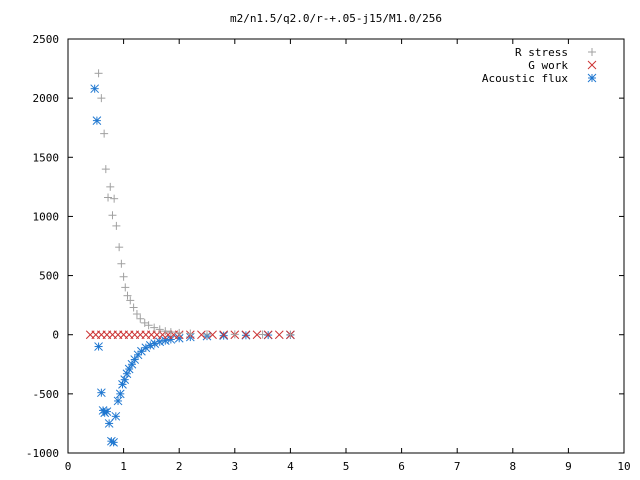 This screenshot has height=480, width=640. Describe the element at coordinates (512, 466) in the screenshot. I see `x-tick-label: 8` at that location.